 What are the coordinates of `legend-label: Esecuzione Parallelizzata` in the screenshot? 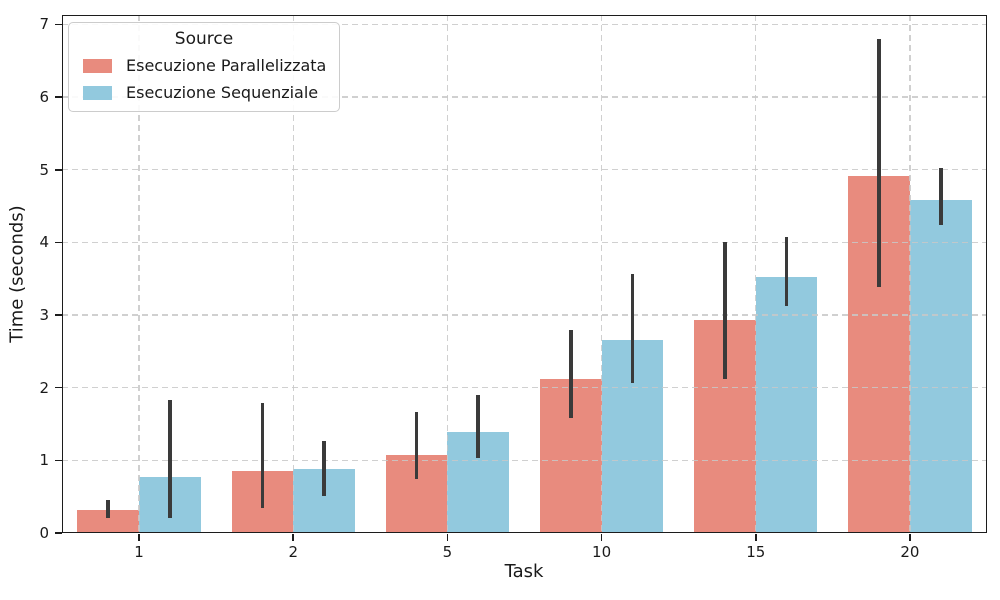 It's located at (226, 65).